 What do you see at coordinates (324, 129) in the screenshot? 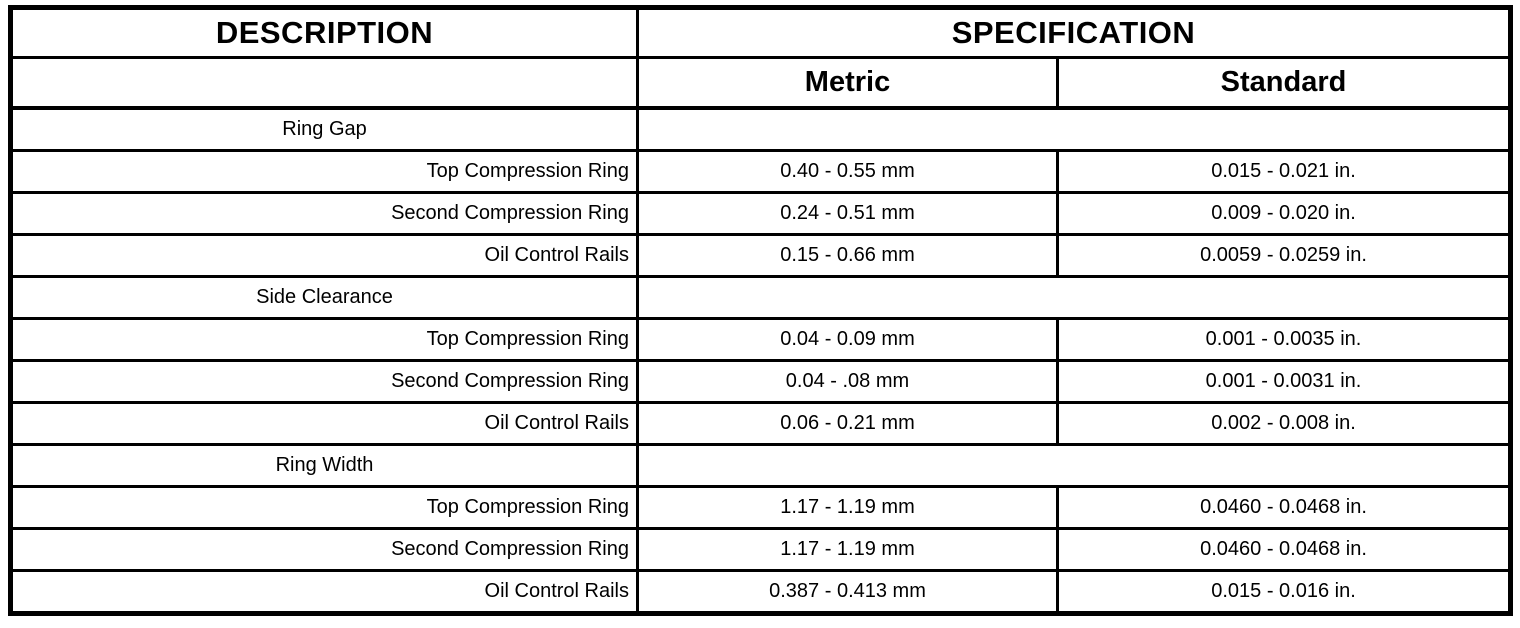
I see `section-title: Ring Gap` at bounding box center [324, 129].